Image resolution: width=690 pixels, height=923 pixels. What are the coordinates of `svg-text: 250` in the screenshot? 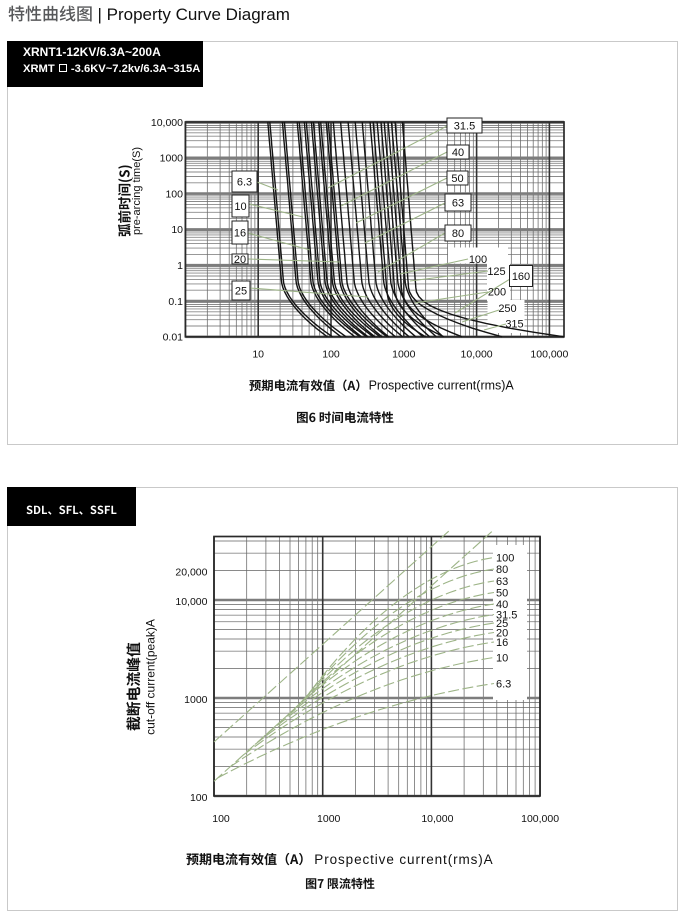 It's located at (507, 309).